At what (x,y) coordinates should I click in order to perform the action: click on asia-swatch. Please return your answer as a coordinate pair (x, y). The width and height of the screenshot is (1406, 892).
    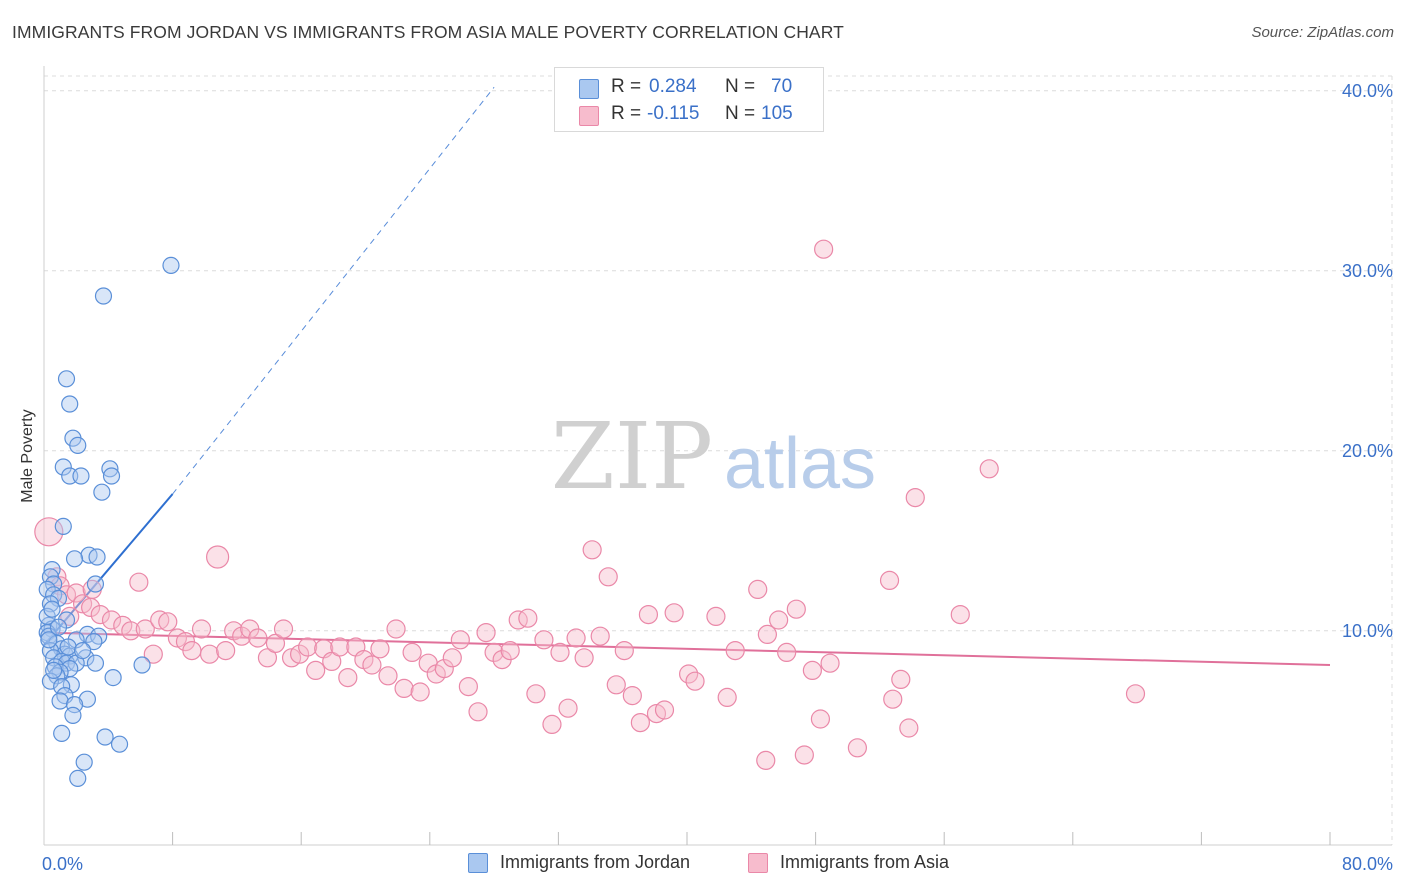
    Looking at the image, I should click on (589, 116).